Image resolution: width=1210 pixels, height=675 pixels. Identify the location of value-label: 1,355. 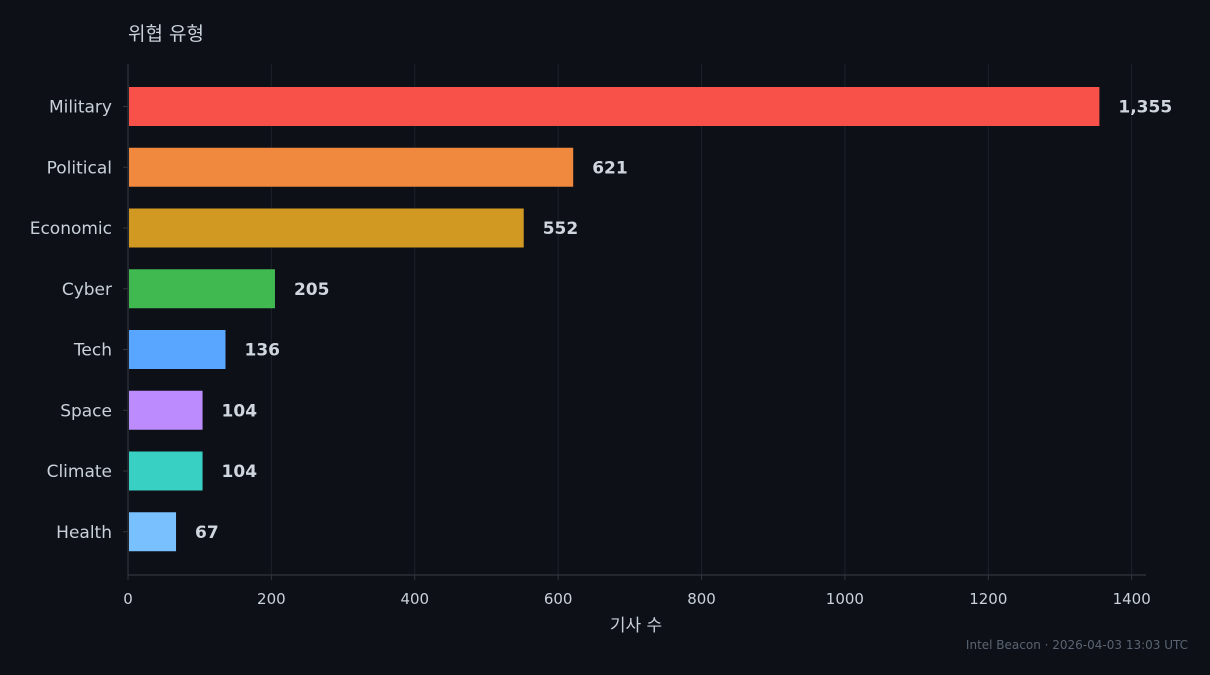
(1145, 108).